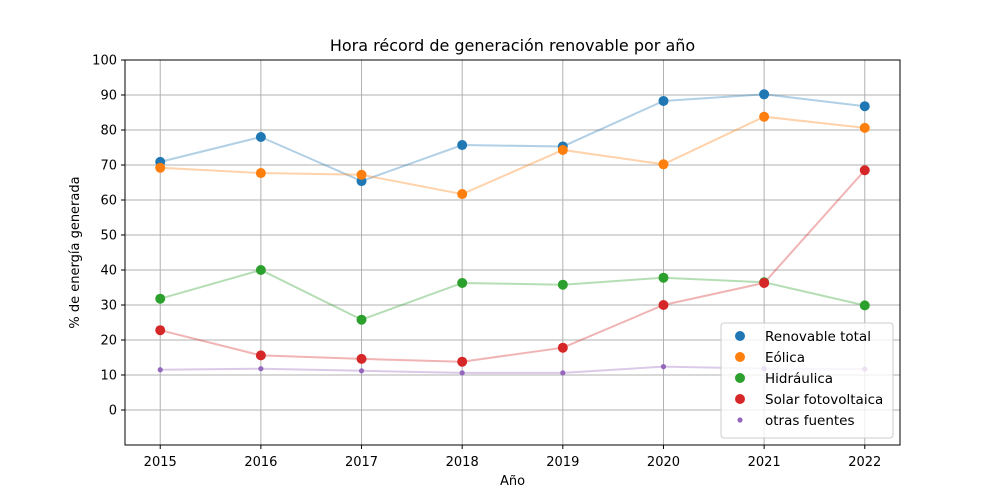  Describe the element at coordinates (108, 131) in the screenshot. I see `y-tick-label: 80` at that location.